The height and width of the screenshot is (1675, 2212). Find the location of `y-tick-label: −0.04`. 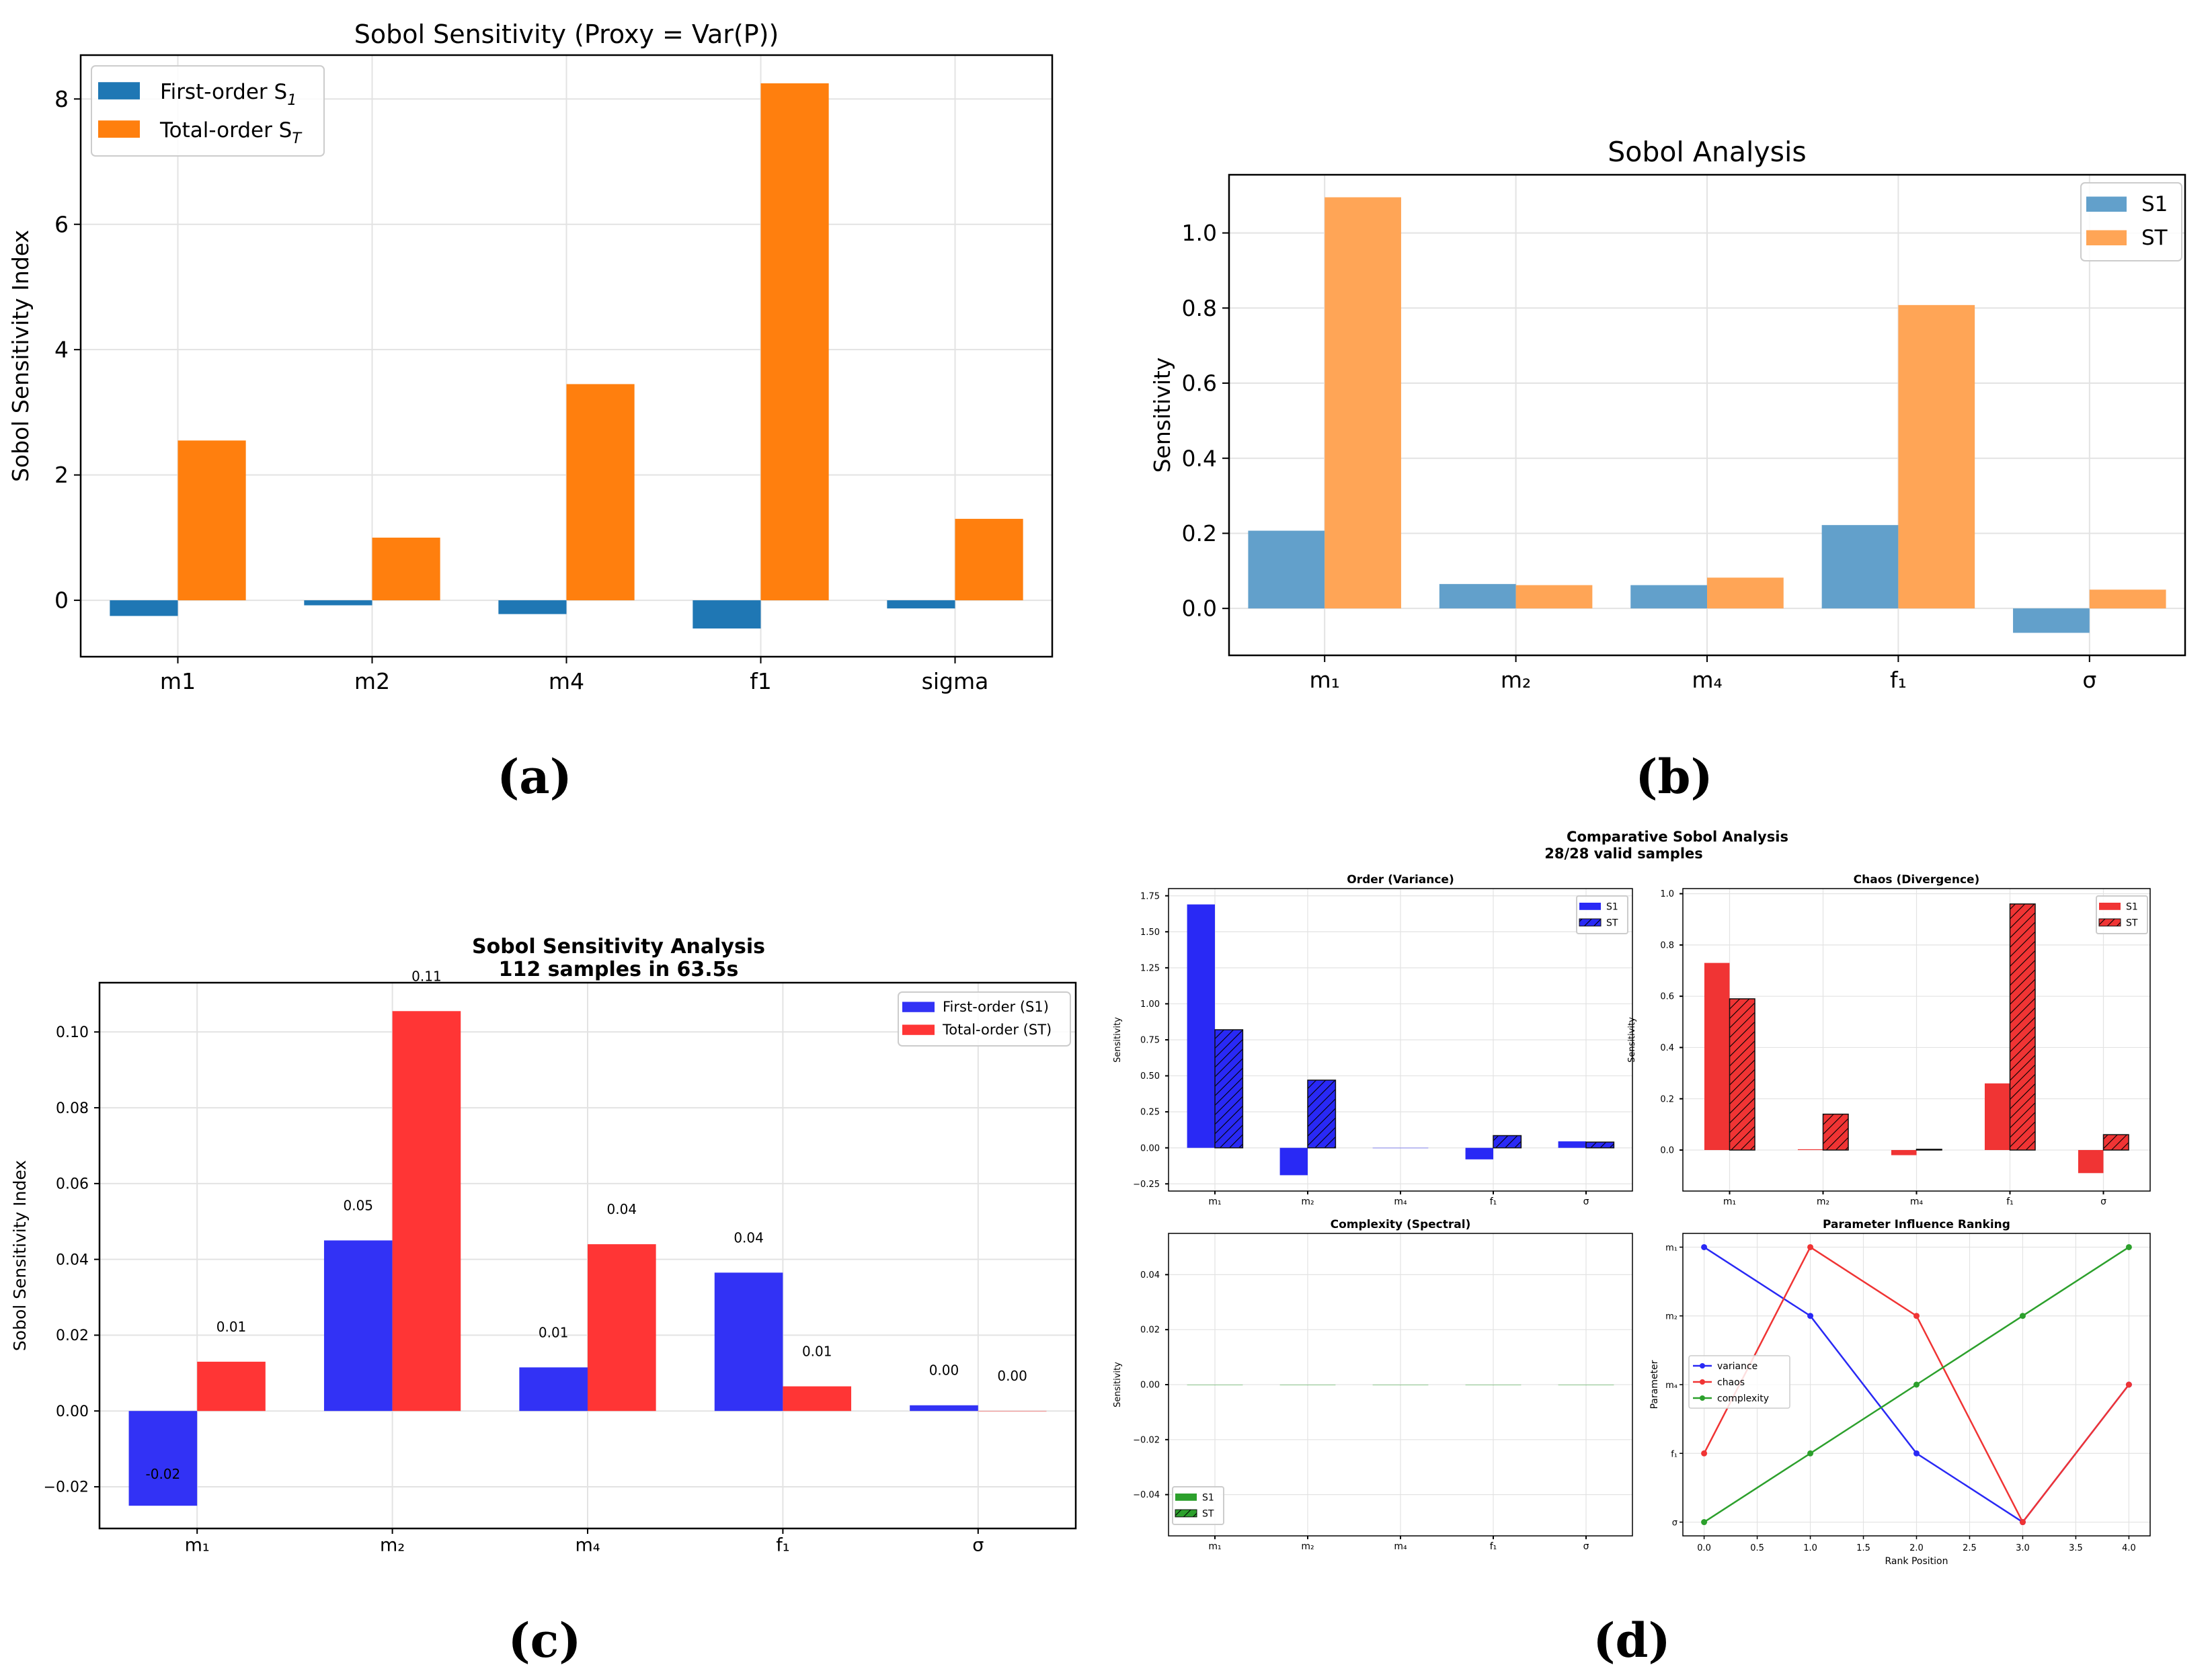

y-tick-label: −0.04 is located at coordinates (1146, 1495).